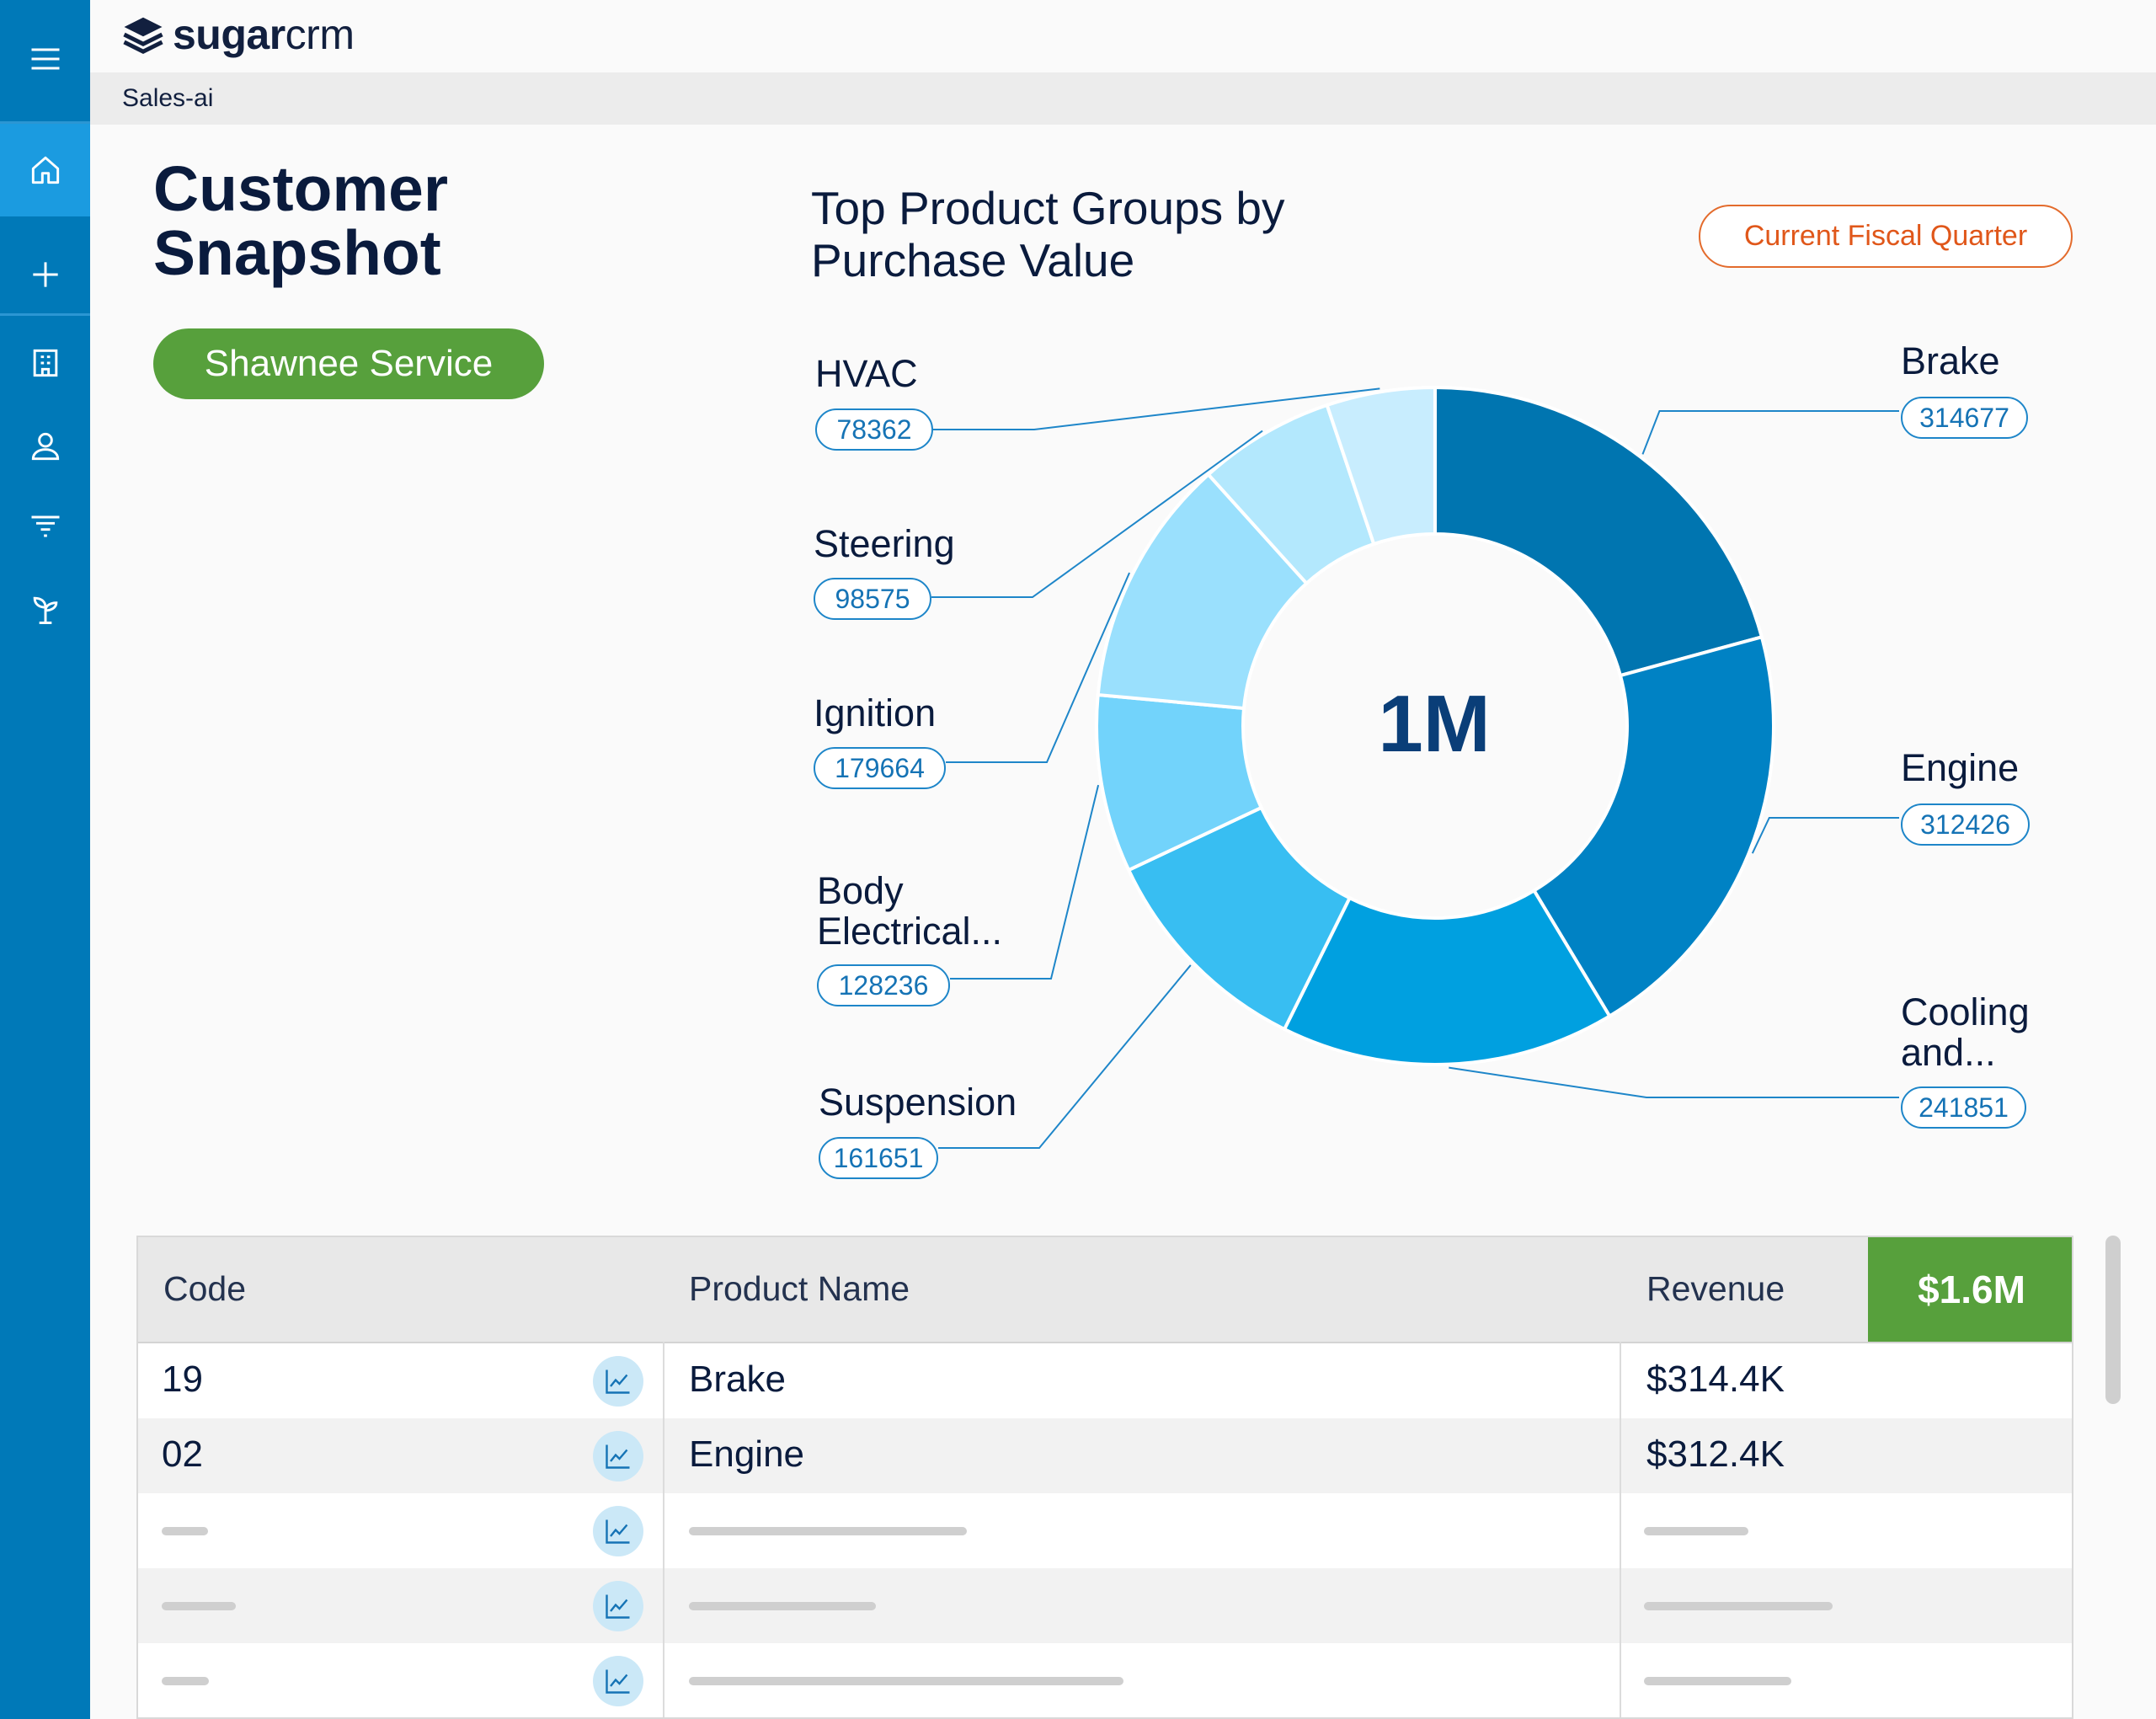  What do you see at coordinates (1434, 724) in the screenshot?
I see `donut-center-total: 1M` at bounding box center [1434, 724].